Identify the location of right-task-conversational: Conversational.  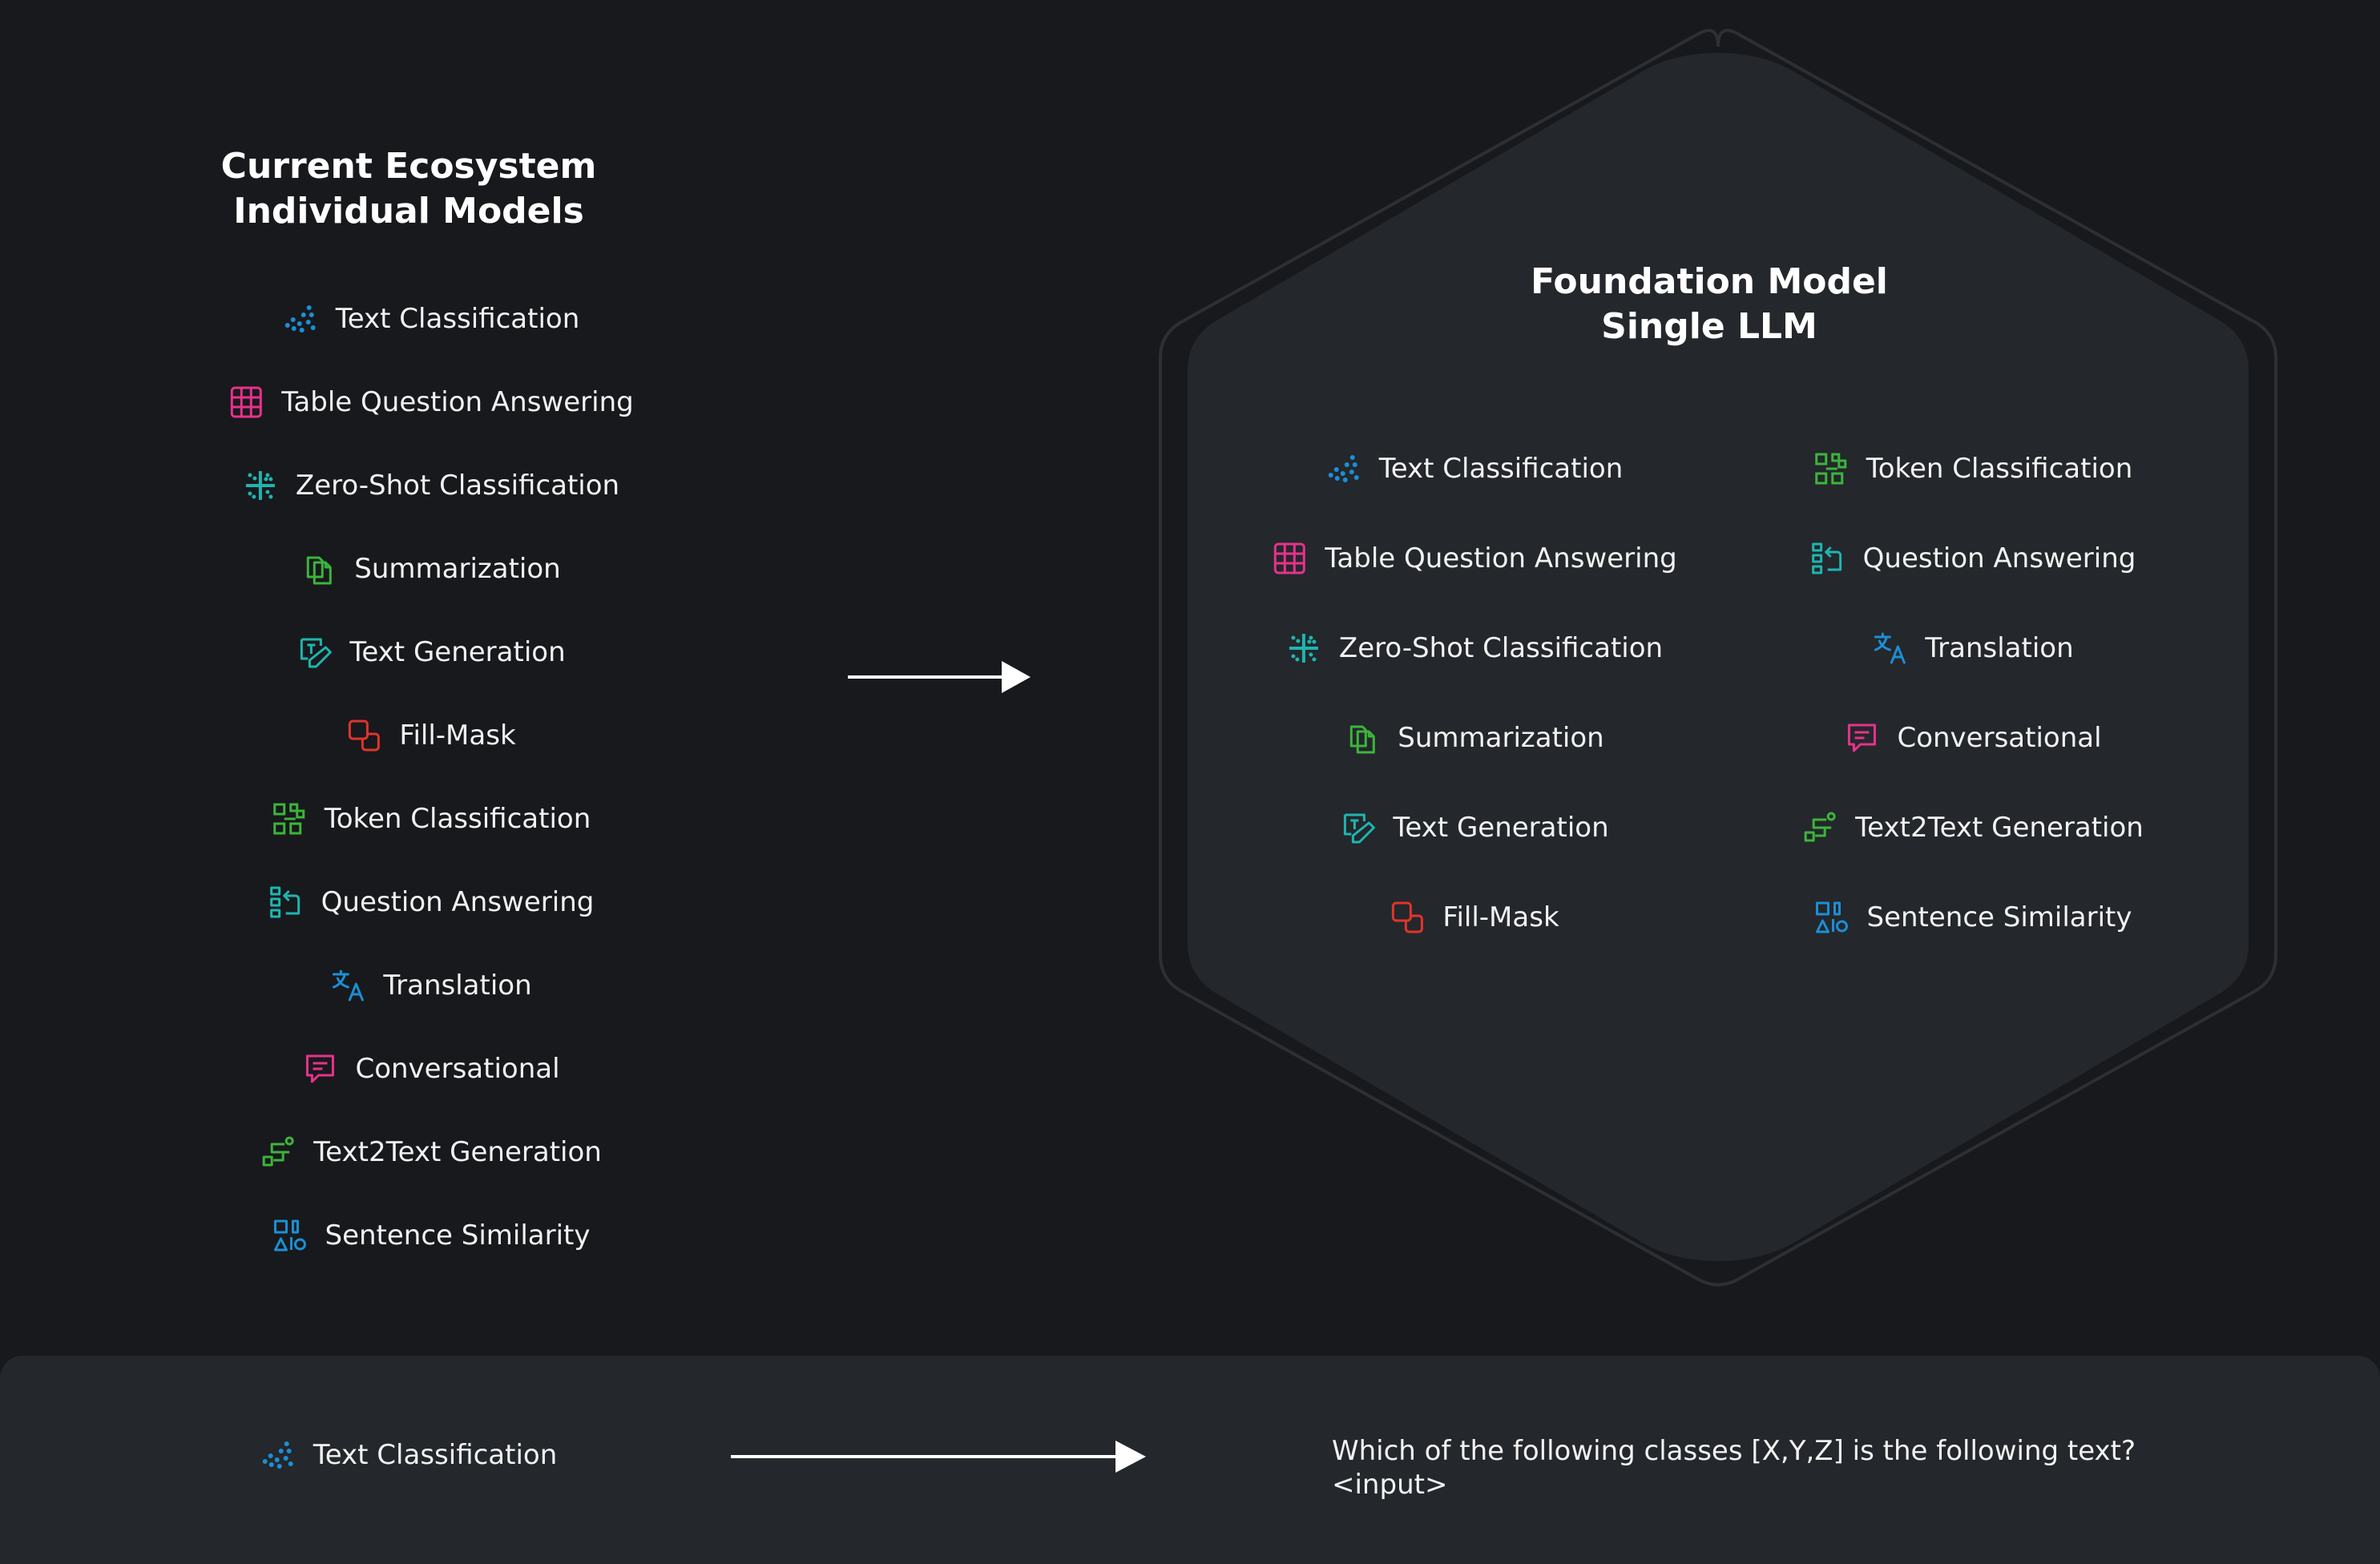
(1973, 738).